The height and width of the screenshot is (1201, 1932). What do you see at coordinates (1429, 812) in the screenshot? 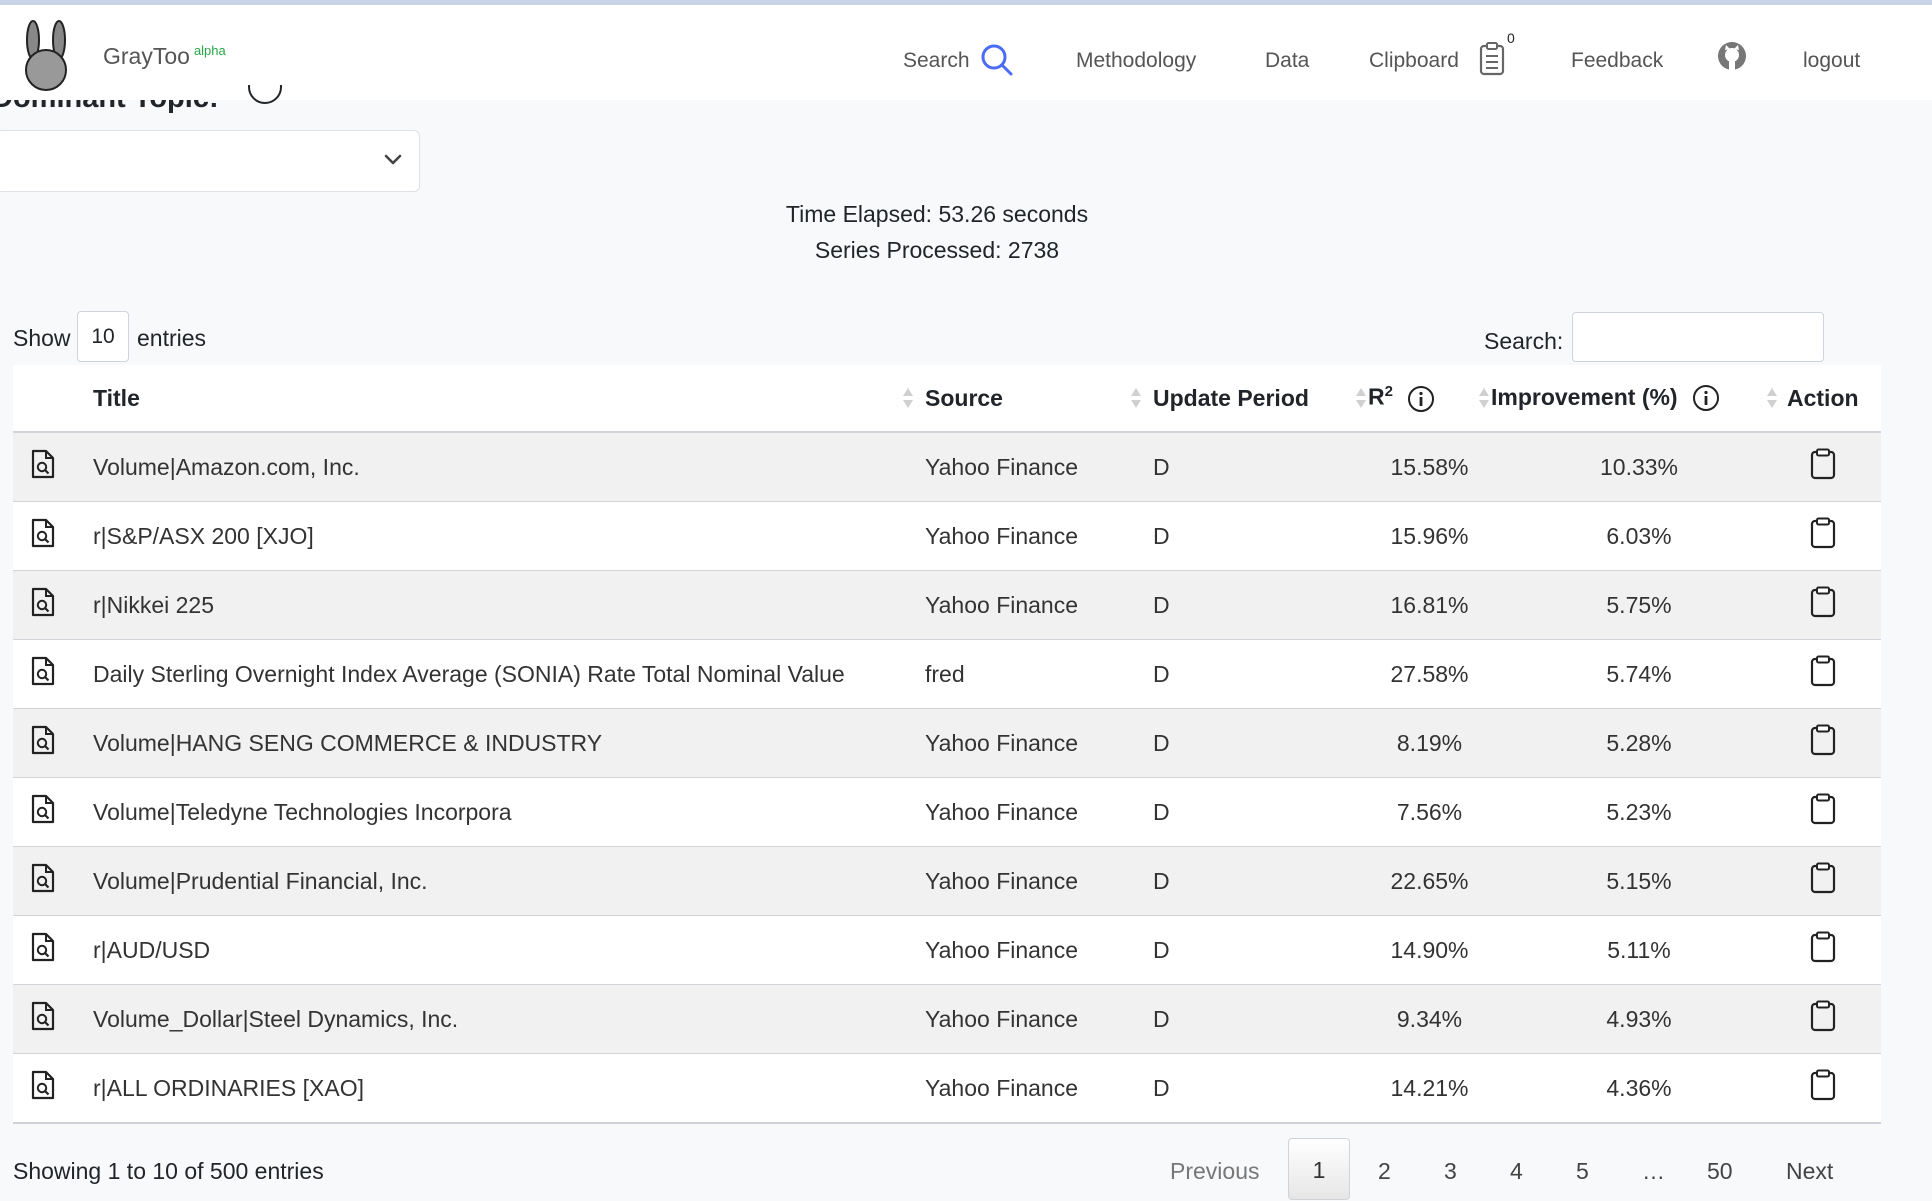
I see `row-r2: 7.56%` at bounding box center [1429, 812].